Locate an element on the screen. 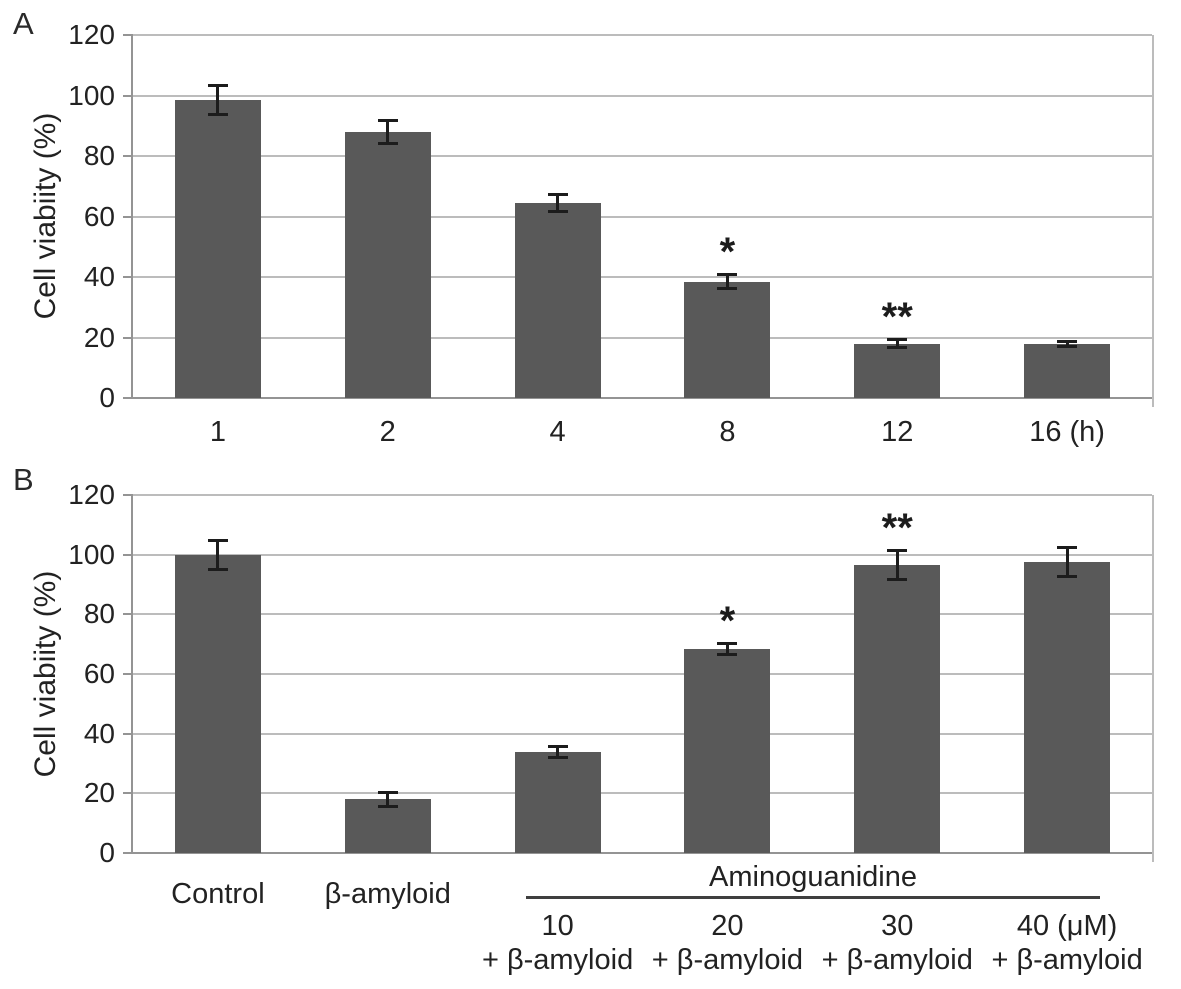 The width and height of the screenshot is (1181, 989). panel-b-letter: B is located at coordinates (23, 479).